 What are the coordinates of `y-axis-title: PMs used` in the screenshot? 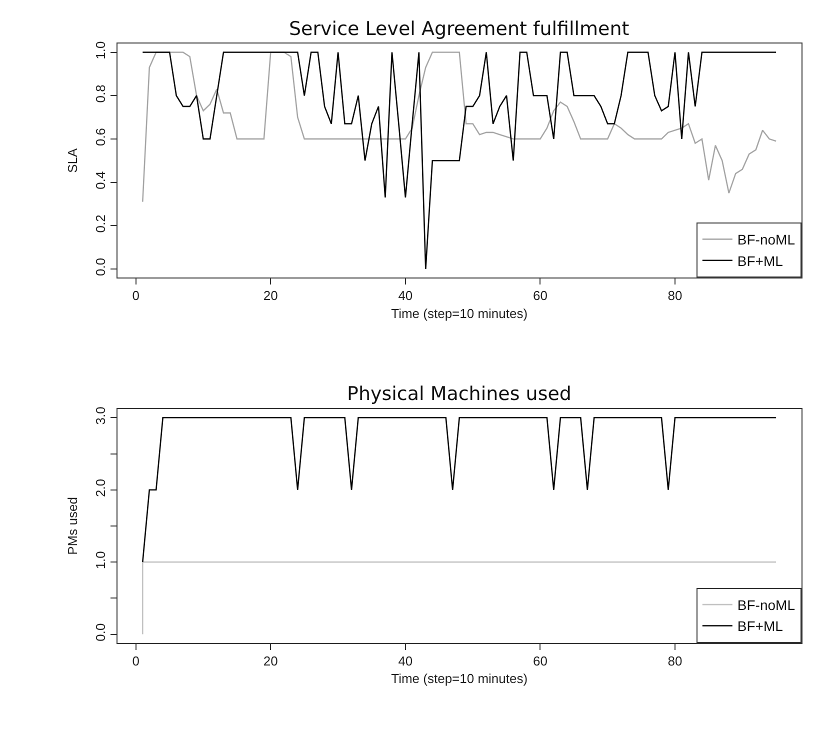 It's located at (72, 526).